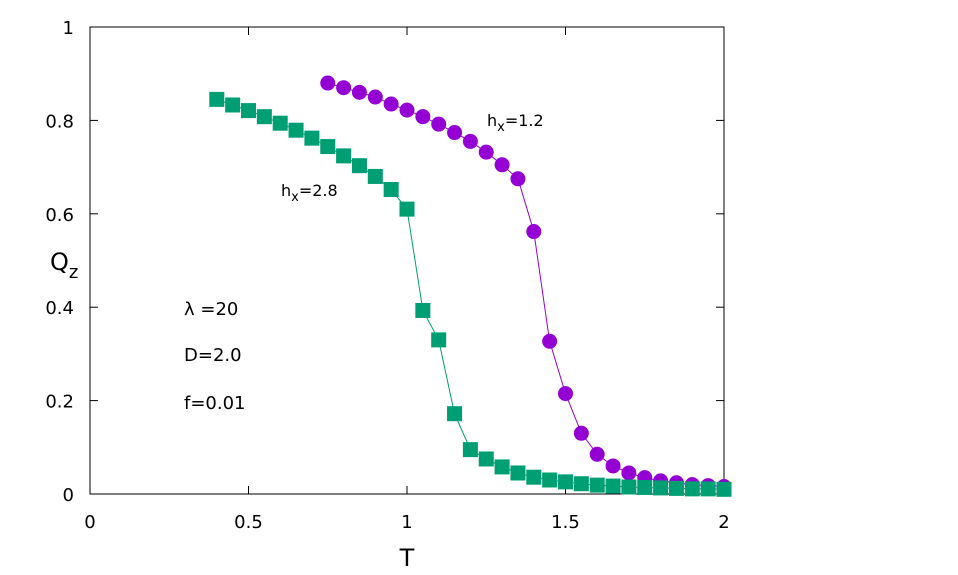 Image resolution: width=958 pixels, height=575 pixels. What do you see at coordinates (723, 522) in the screenshot?
I see `x-tick-label: 2` at bounding box center [723, 522].